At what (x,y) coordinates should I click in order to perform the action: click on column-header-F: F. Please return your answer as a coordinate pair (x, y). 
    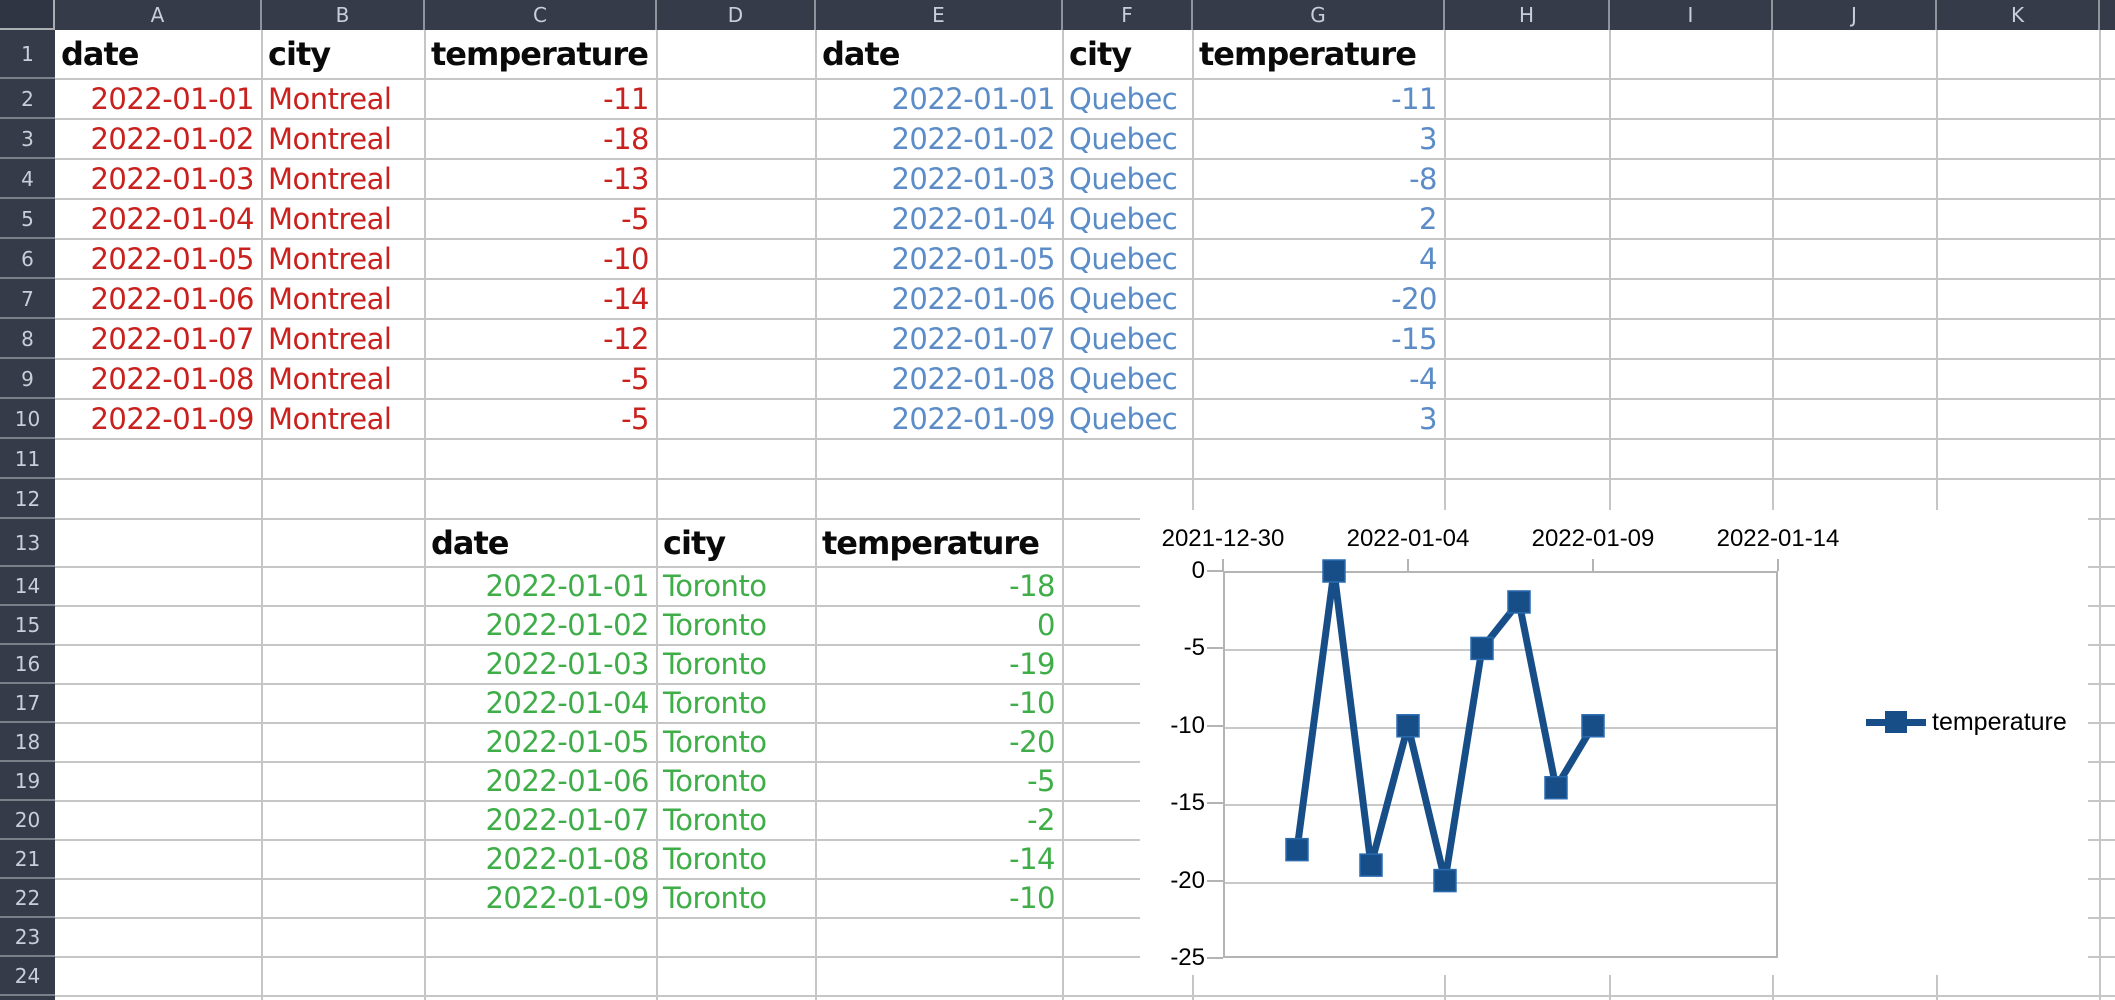
    Looking at the image, I should click on (1128, 15).